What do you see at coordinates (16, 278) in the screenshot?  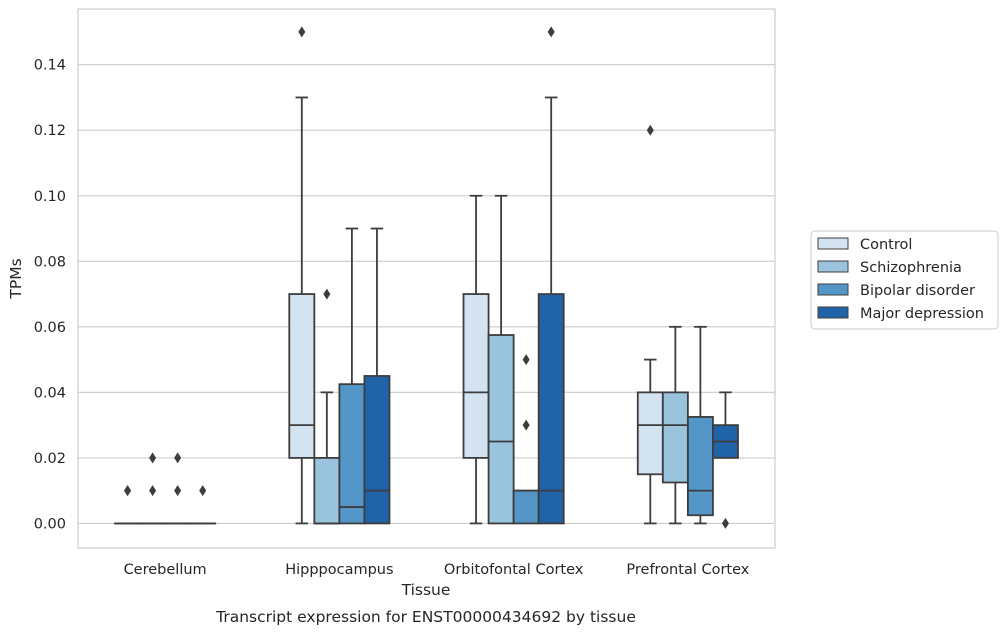 I see `y-axis-label: TPMs` at bounding box center [16, 278].